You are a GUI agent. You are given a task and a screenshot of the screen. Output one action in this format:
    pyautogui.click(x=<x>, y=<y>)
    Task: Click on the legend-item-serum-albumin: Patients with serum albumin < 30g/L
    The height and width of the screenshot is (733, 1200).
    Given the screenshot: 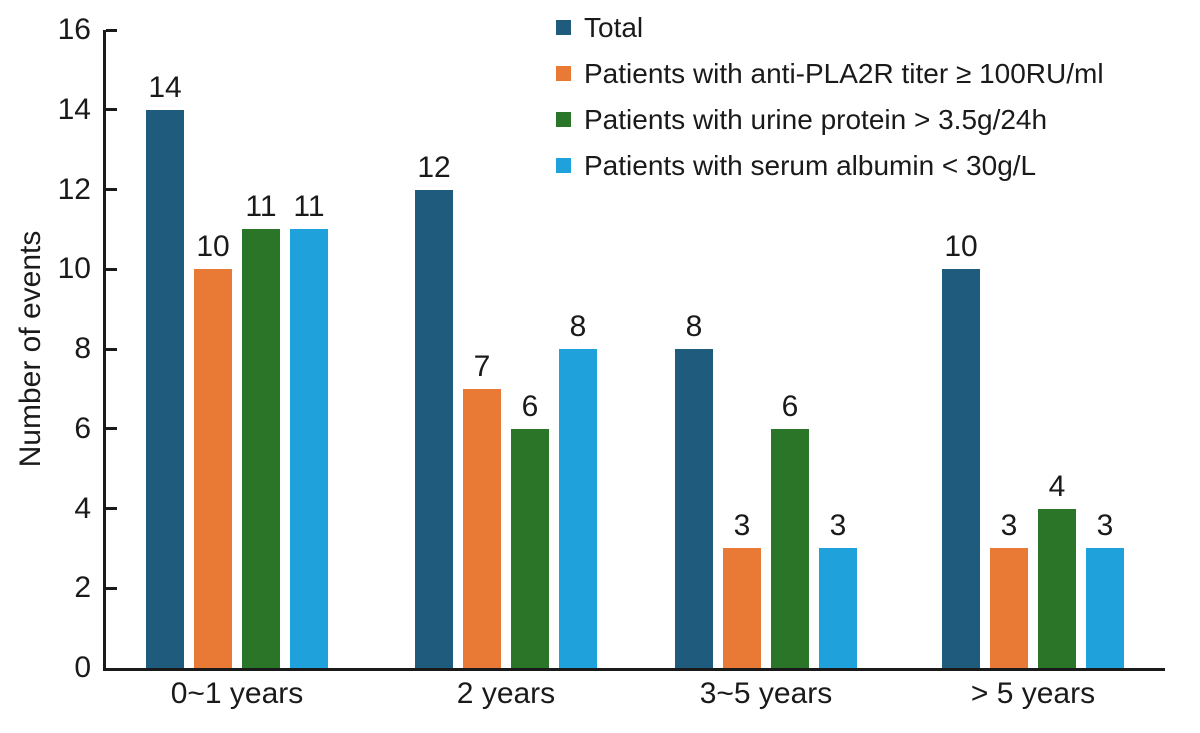 What is the action you would take?
    pyautogui.click(x=830, y=165)
    